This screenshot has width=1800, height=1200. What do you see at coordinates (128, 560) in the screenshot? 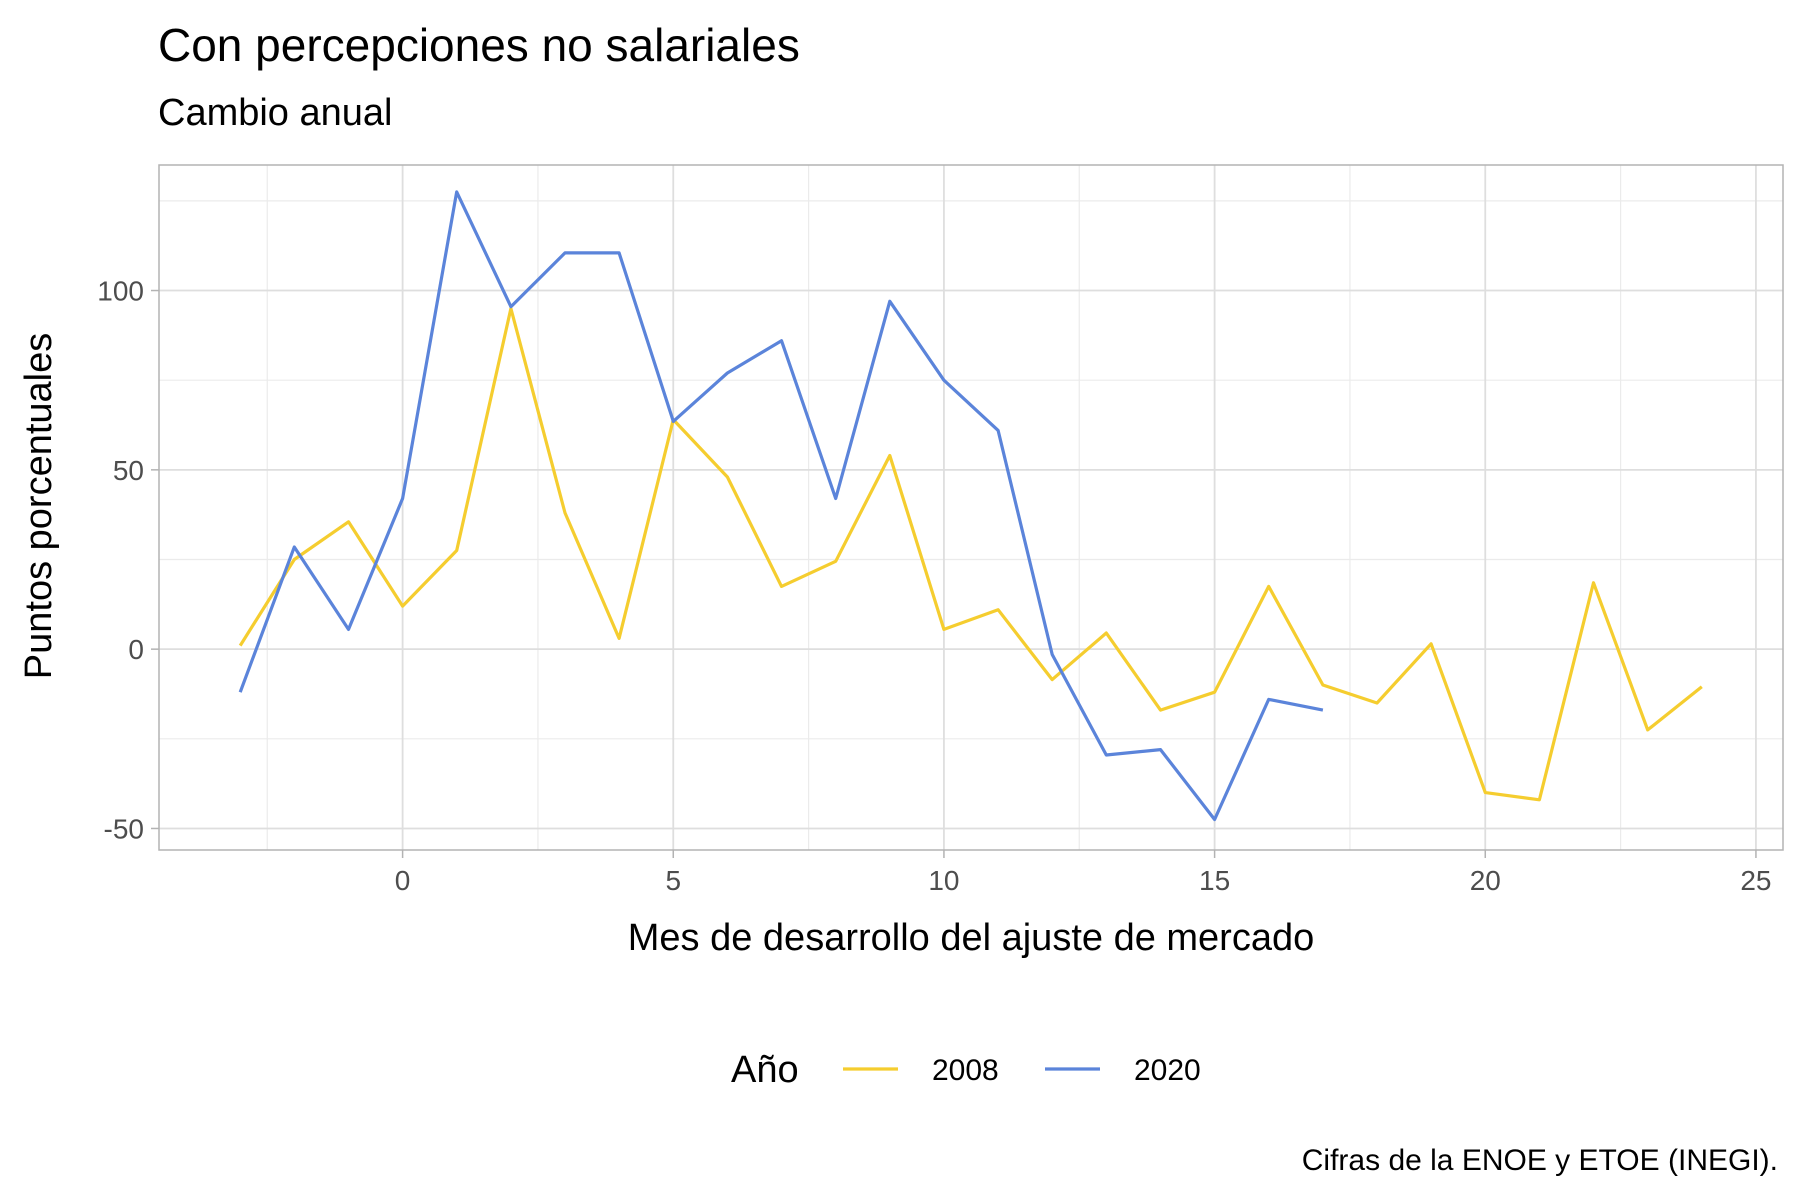
I see `y-axis-ticks: -50 0 50 100` at bounding box center [128, 560].